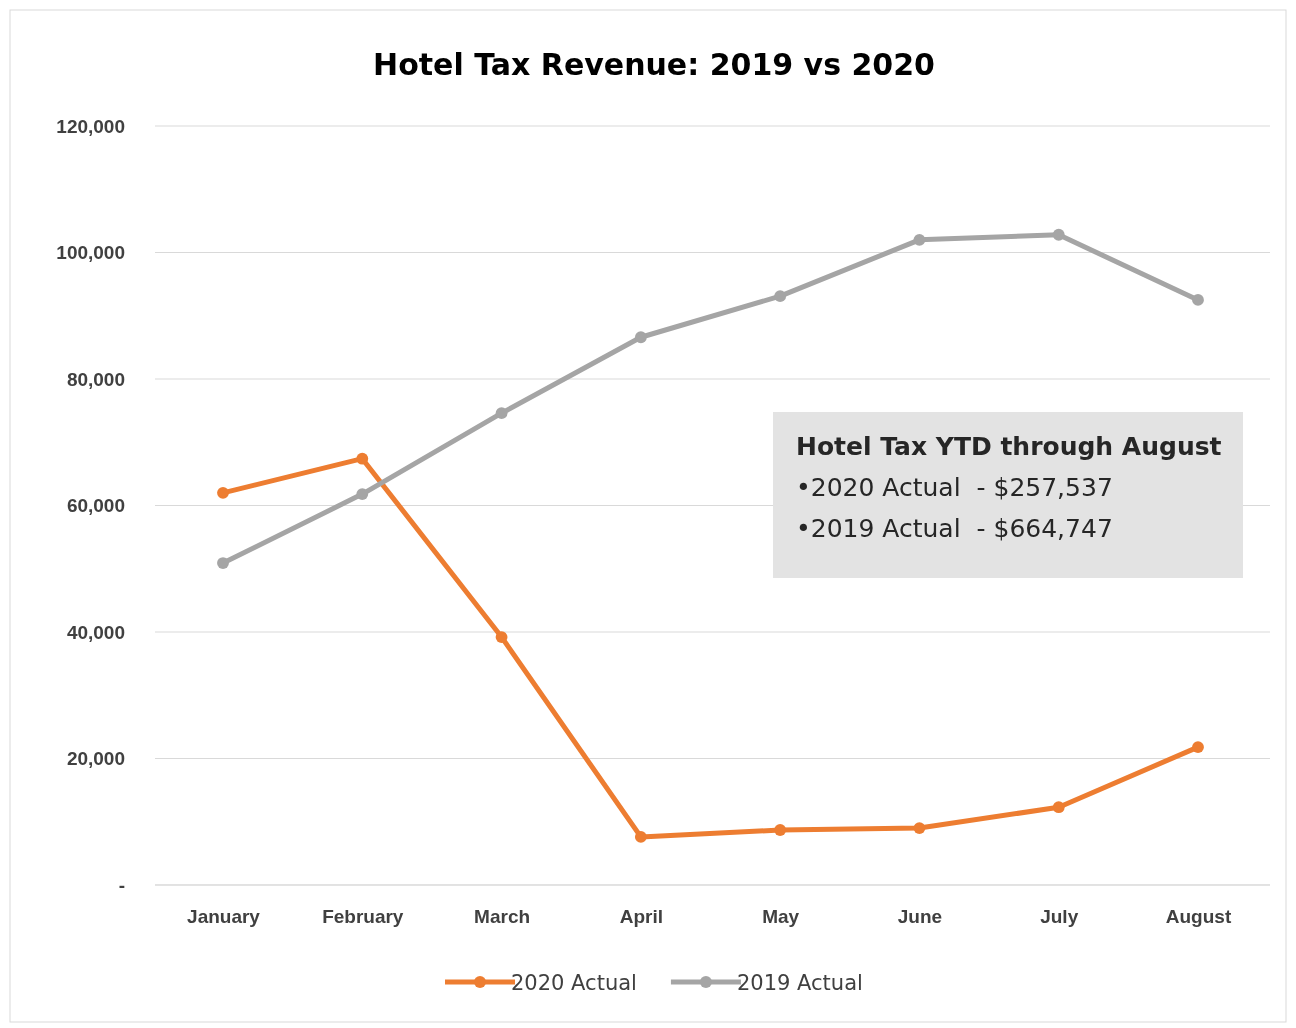  Describe the element at coordinates (1198, 917) in the screenshot. I see `x-tick-label: August` at that location.